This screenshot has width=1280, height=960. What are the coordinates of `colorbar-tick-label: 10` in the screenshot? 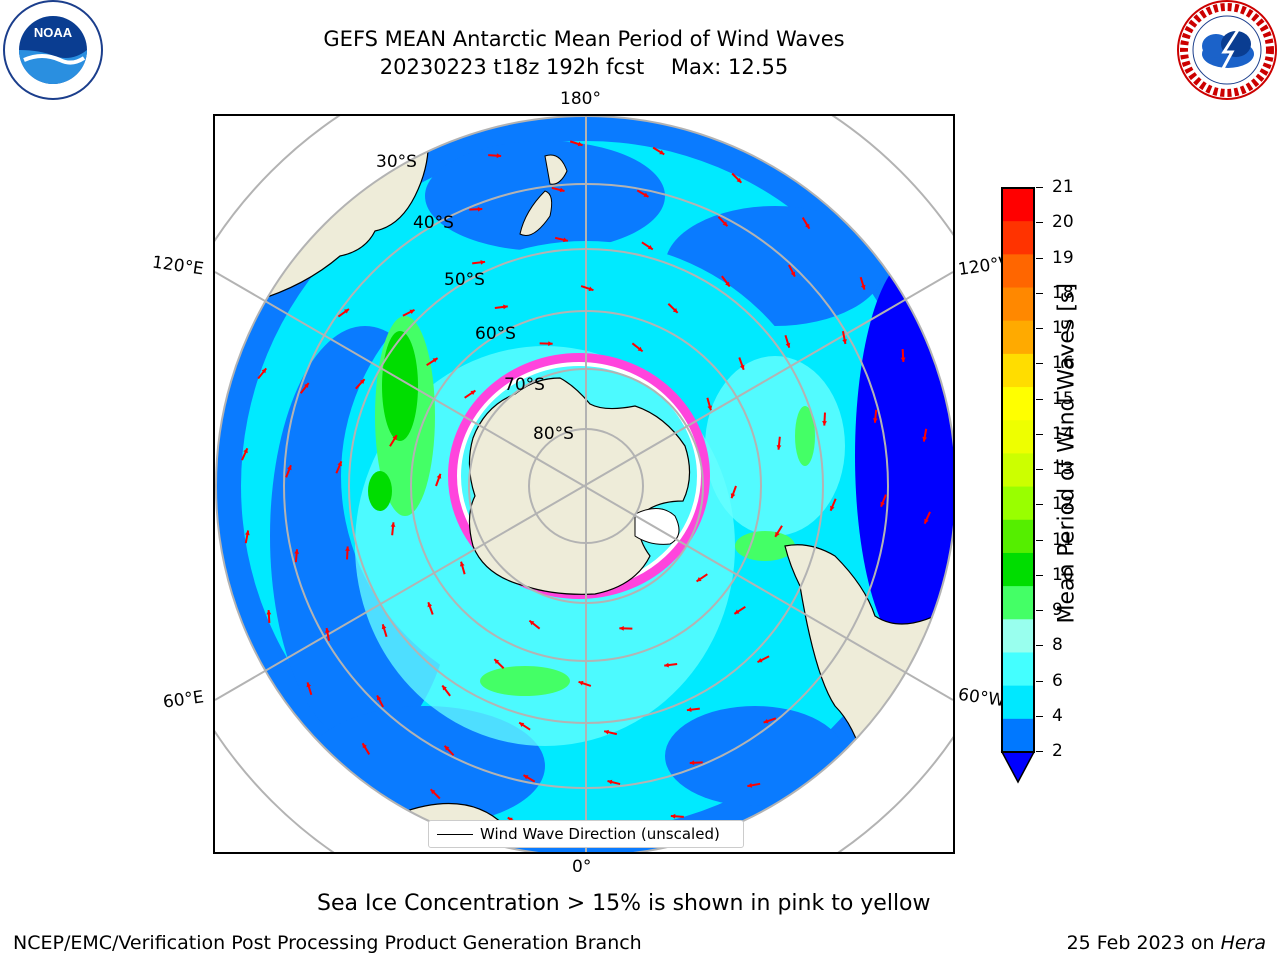 It's located at (1063, 574).